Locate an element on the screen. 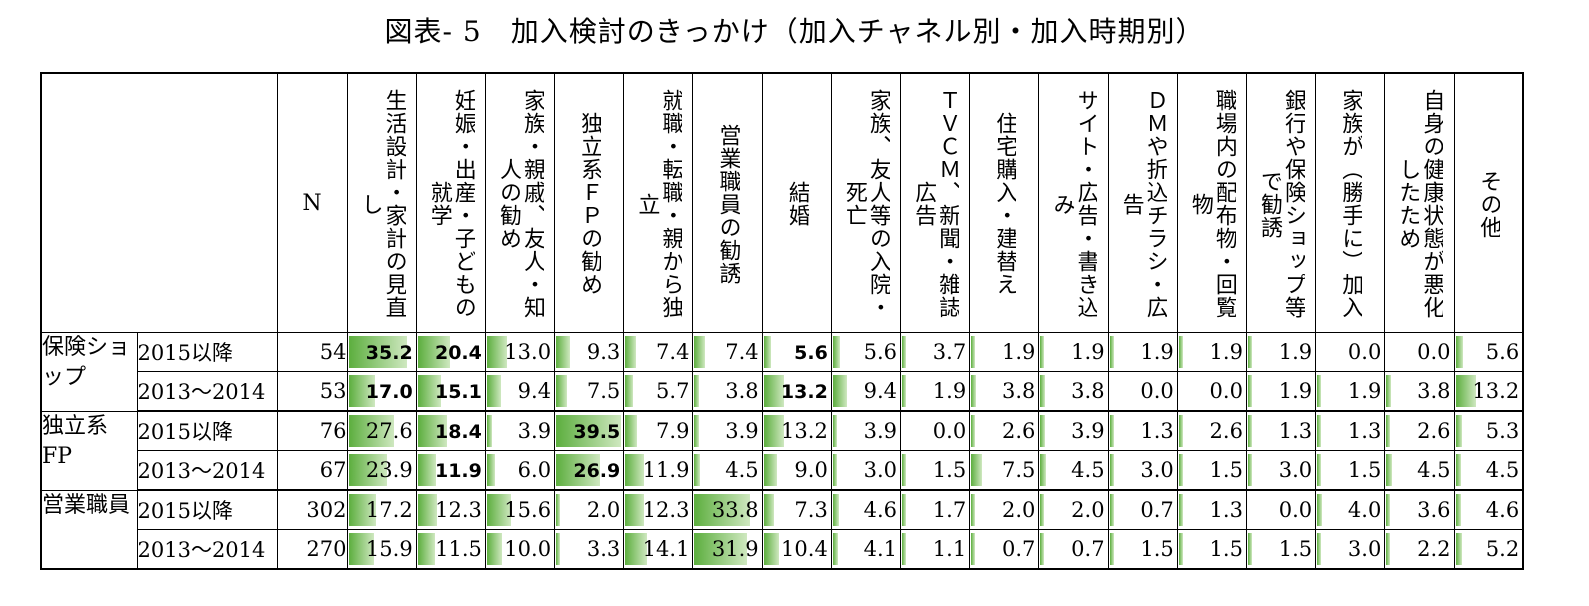  group-label: 独立系FP is located at coordinates (89, 450).